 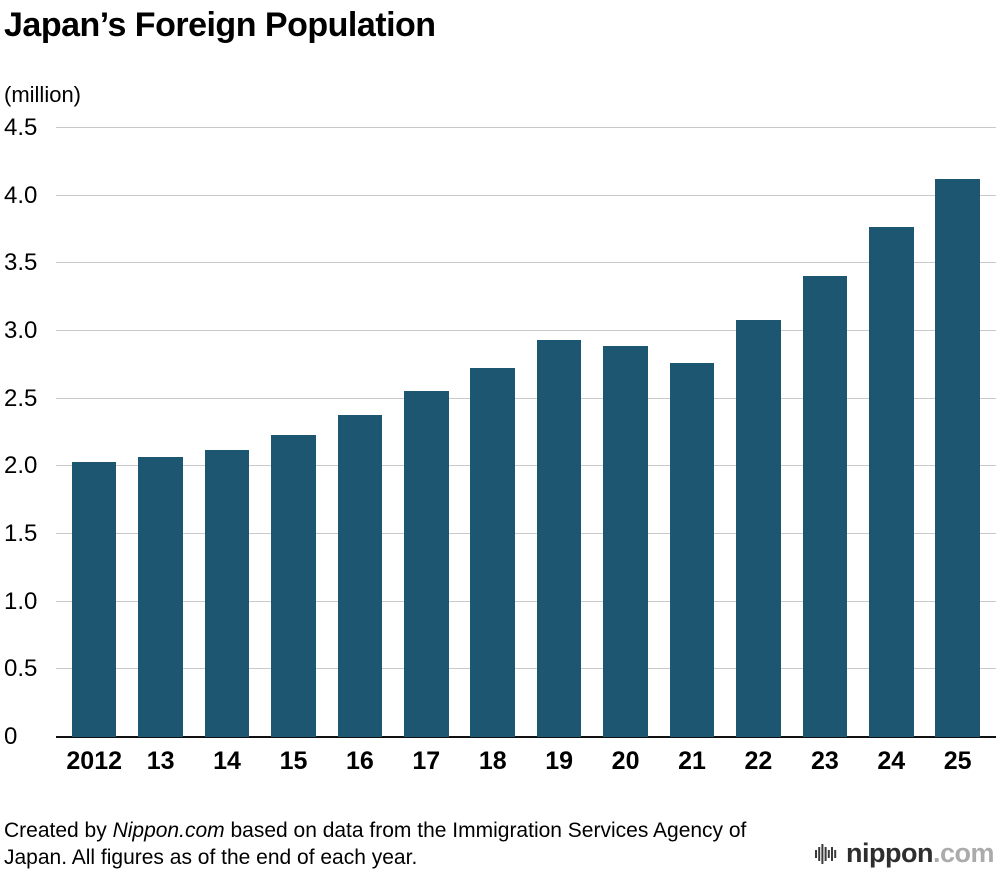 What do you see at coordinates (957, 761) in the screenshot?
I see `x-tick-label: 25` at bounding box center [957, 761].